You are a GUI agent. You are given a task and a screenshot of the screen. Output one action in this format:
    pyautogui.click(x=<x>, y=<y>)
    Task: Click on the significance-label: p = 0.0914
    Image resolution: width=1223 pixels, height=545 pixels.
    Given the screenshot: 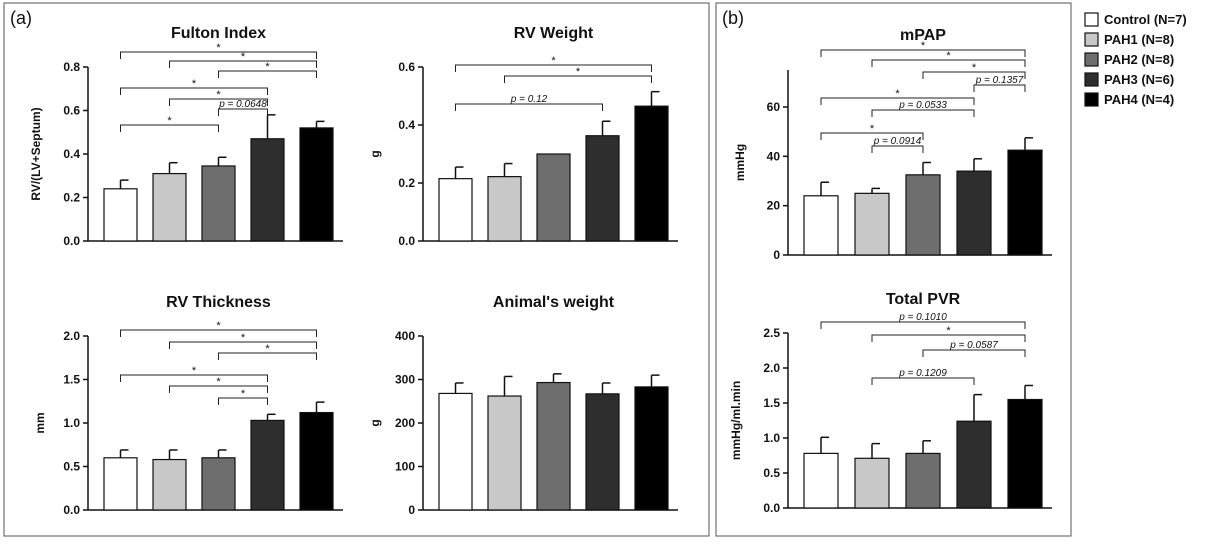 What is the action you would take?
    pyautogui.click(x=897, y=141)
    